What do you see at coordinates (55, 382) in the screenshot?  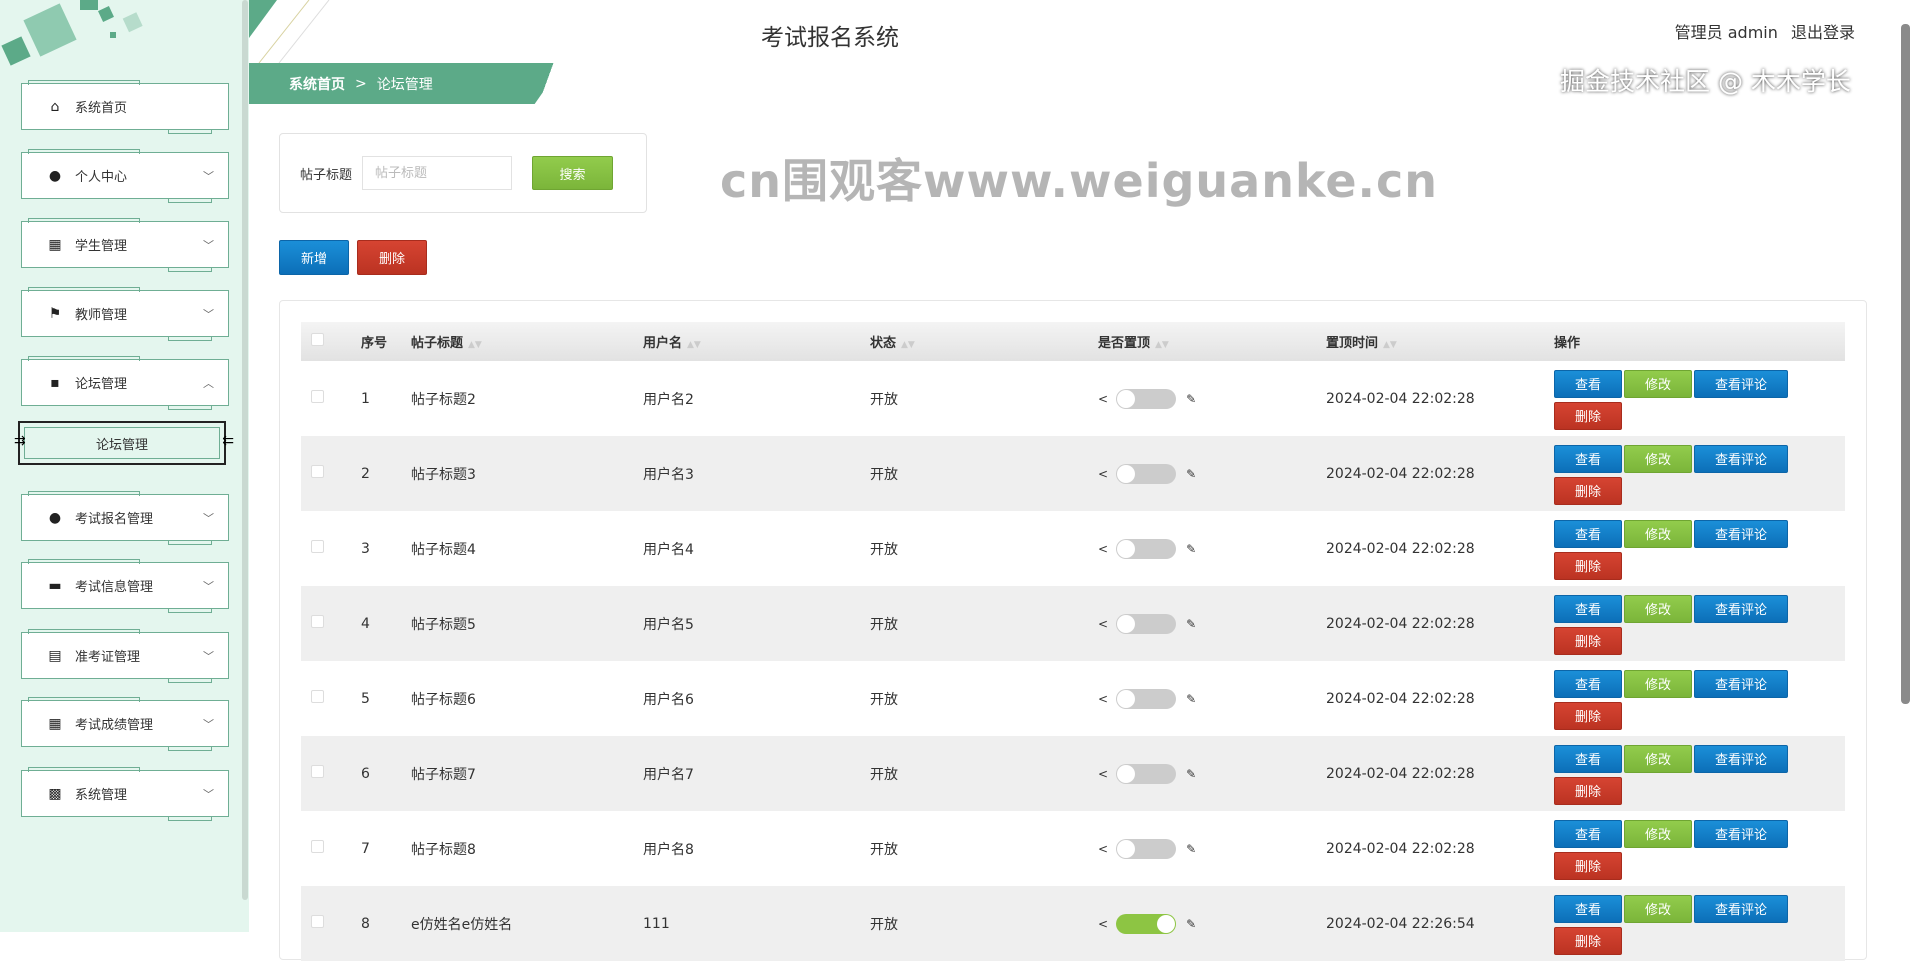 I see `comment-icon: ▪` at bounding box center [55, 382].